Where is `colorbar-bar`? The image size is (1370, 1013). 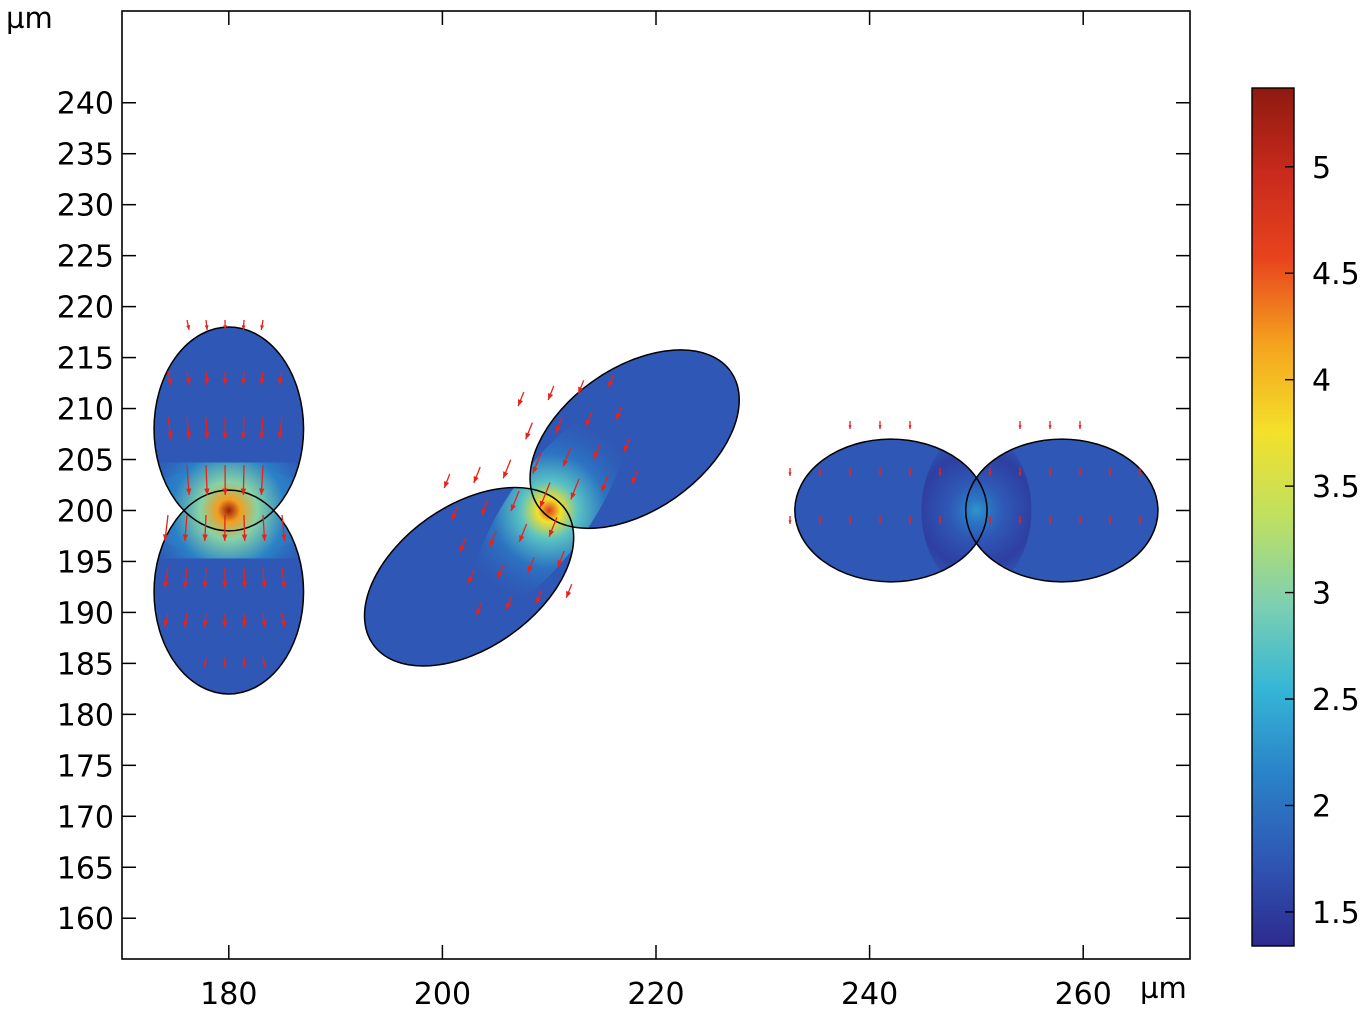 colorbar-bar is located at coordinates (1273, 517).